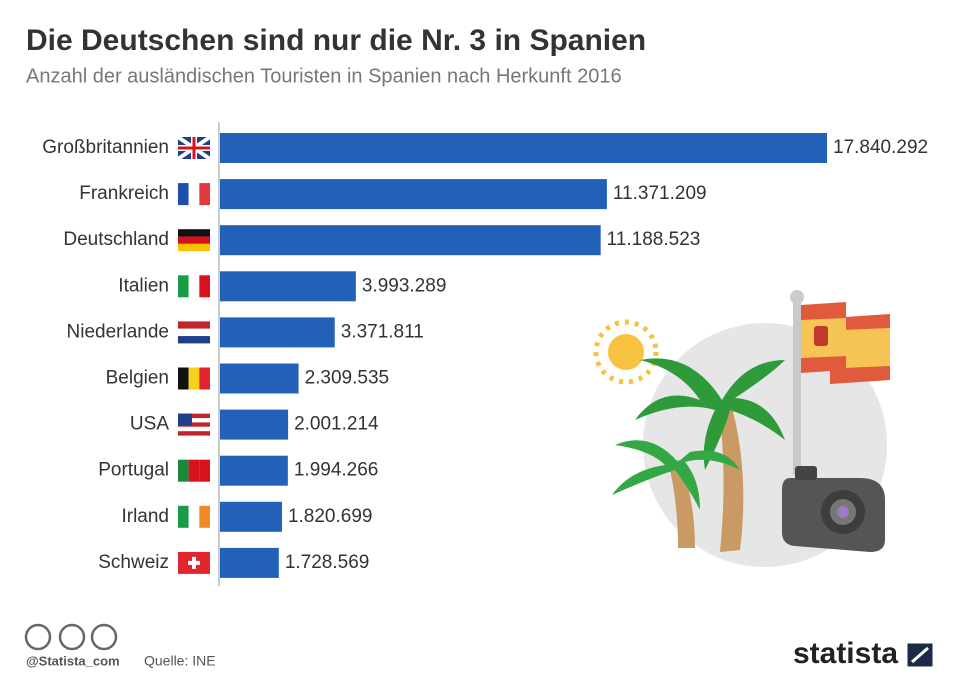 This screenshot has width=960, height=684. Describe the element at coordinates (806, 473) in the screenshot. I see `camera-top` at that location.